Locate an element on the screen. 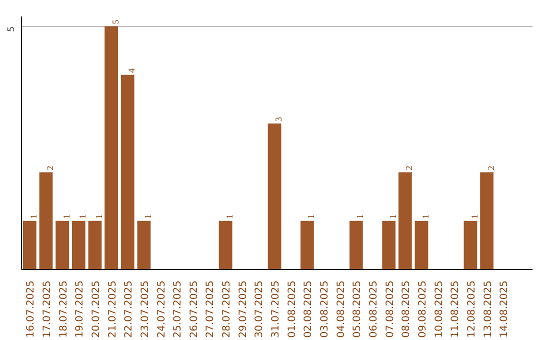 Image resolution: width=540 pixels, height=340 pixels. x-tick-label: 05.08.2025 is located at coordinates (358, 309).